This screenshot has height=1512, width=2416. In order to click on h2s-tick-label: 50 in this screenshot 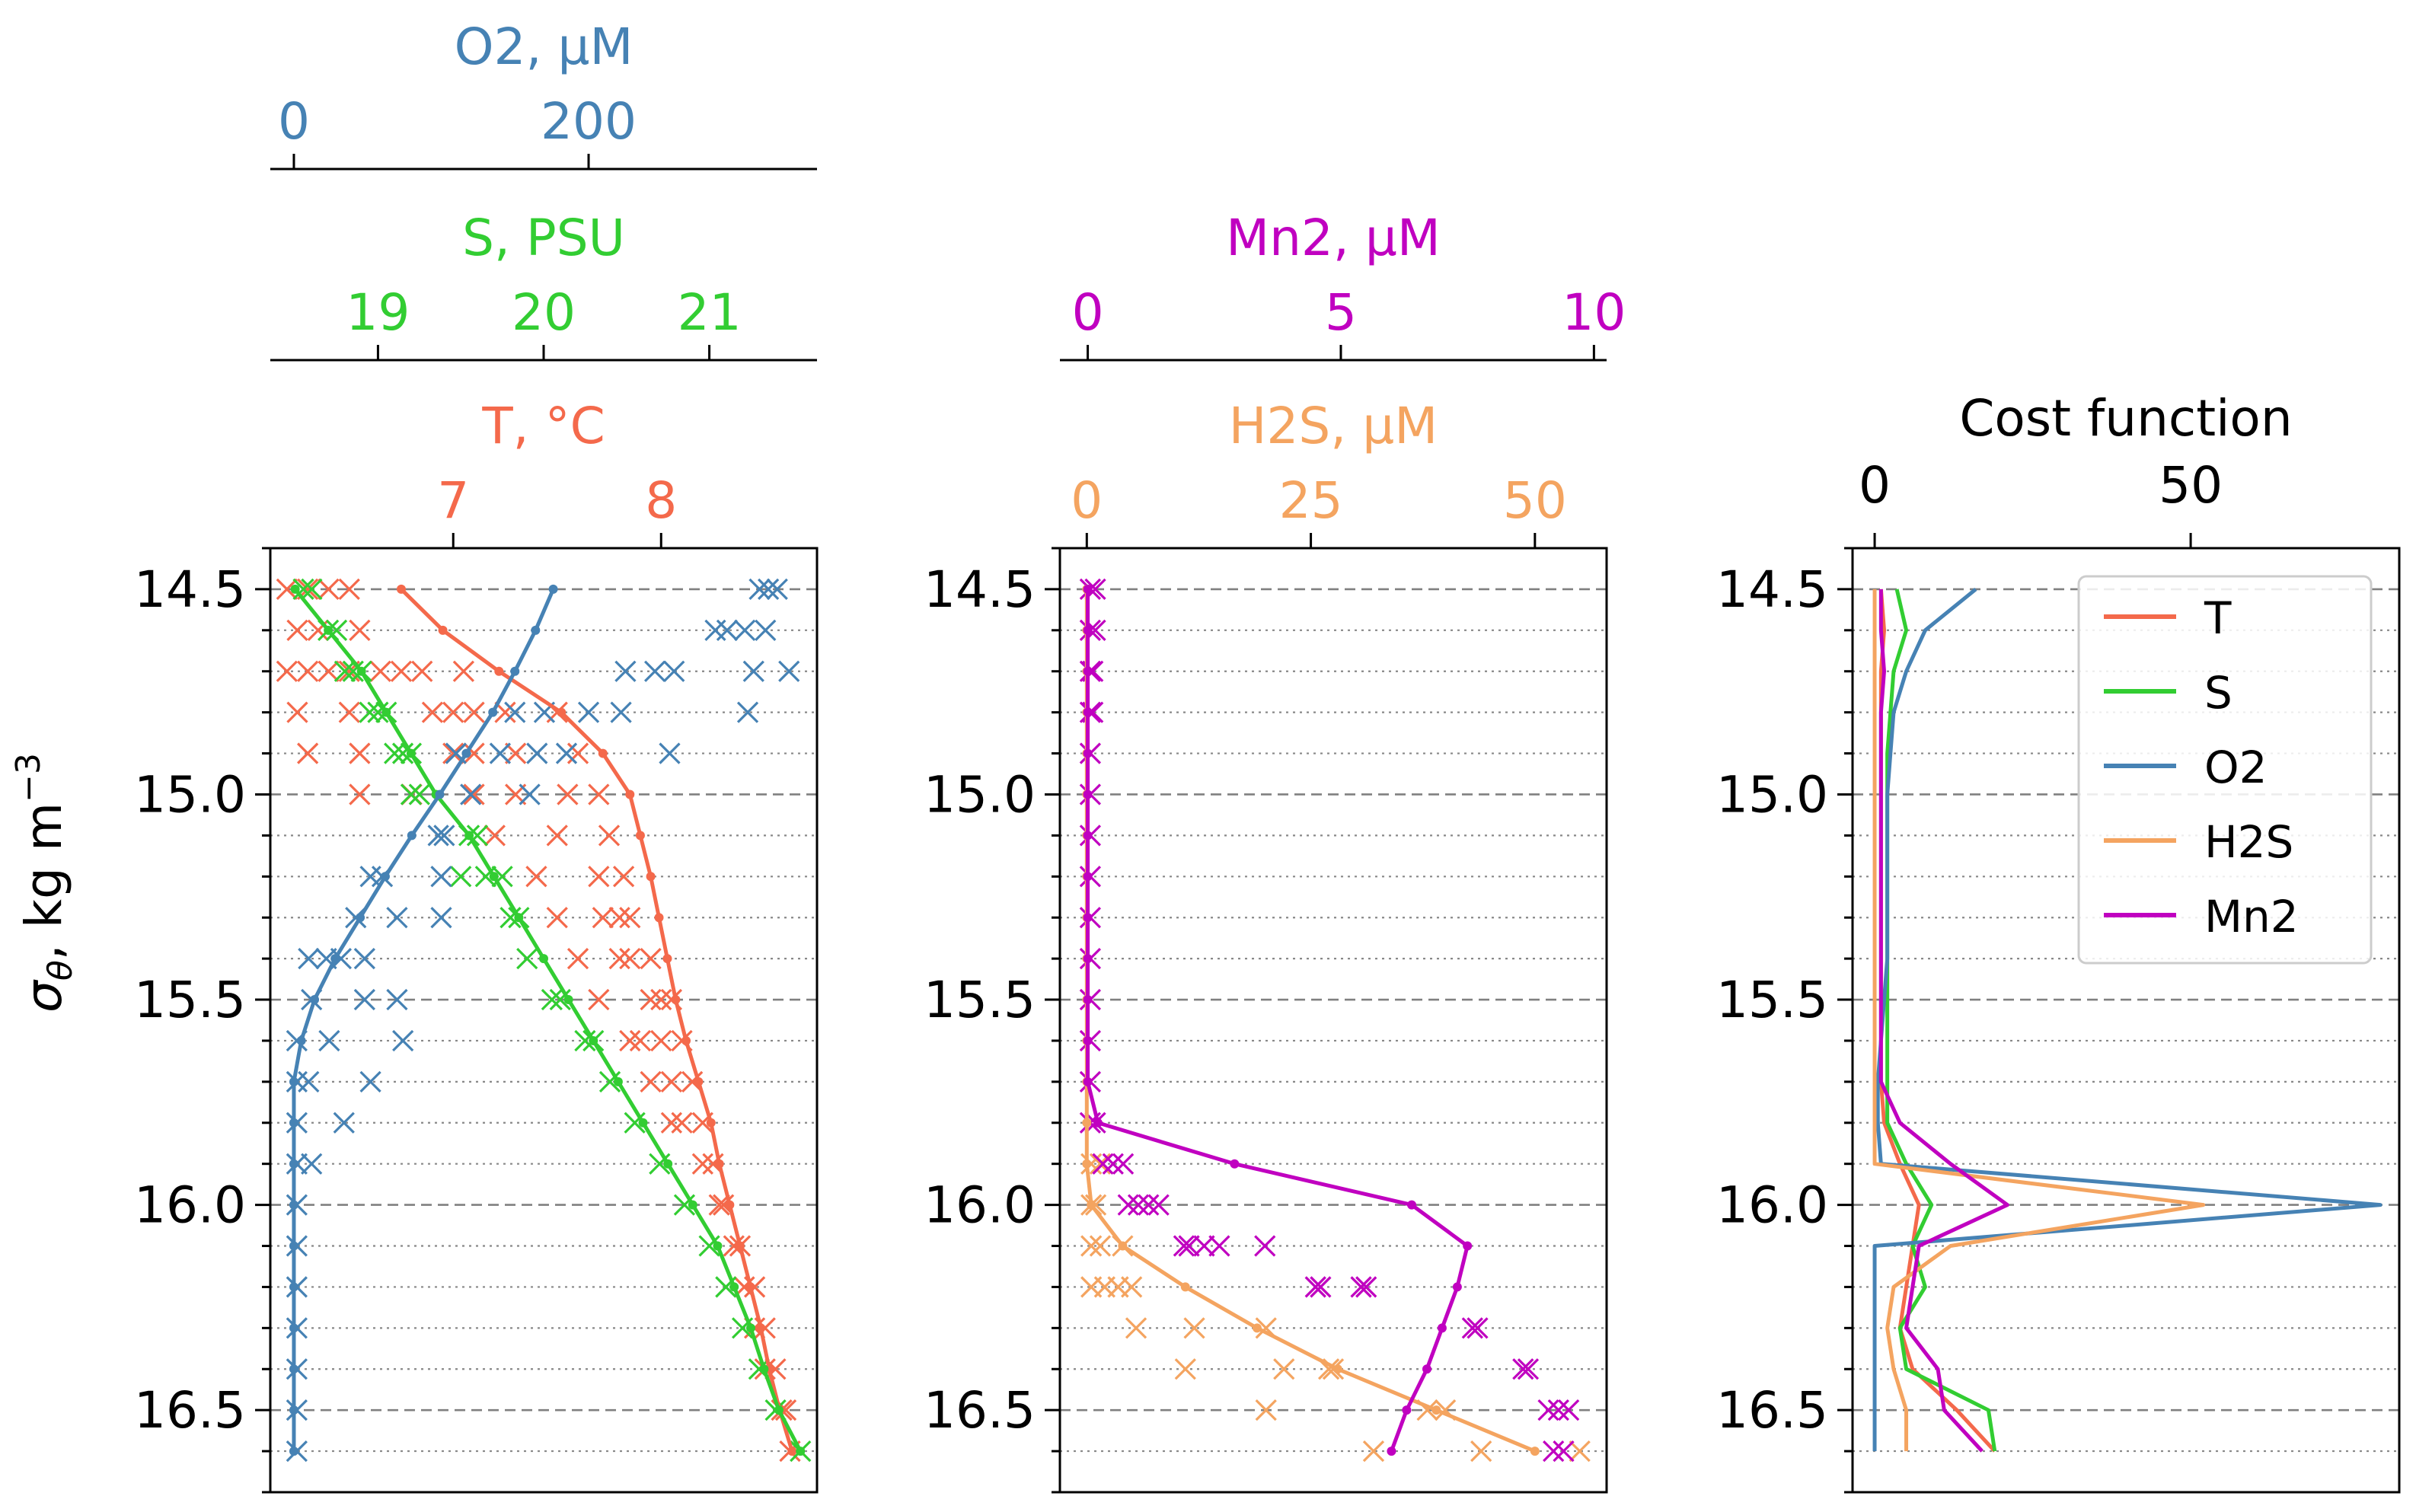, I will do `click(1535, 501)`.